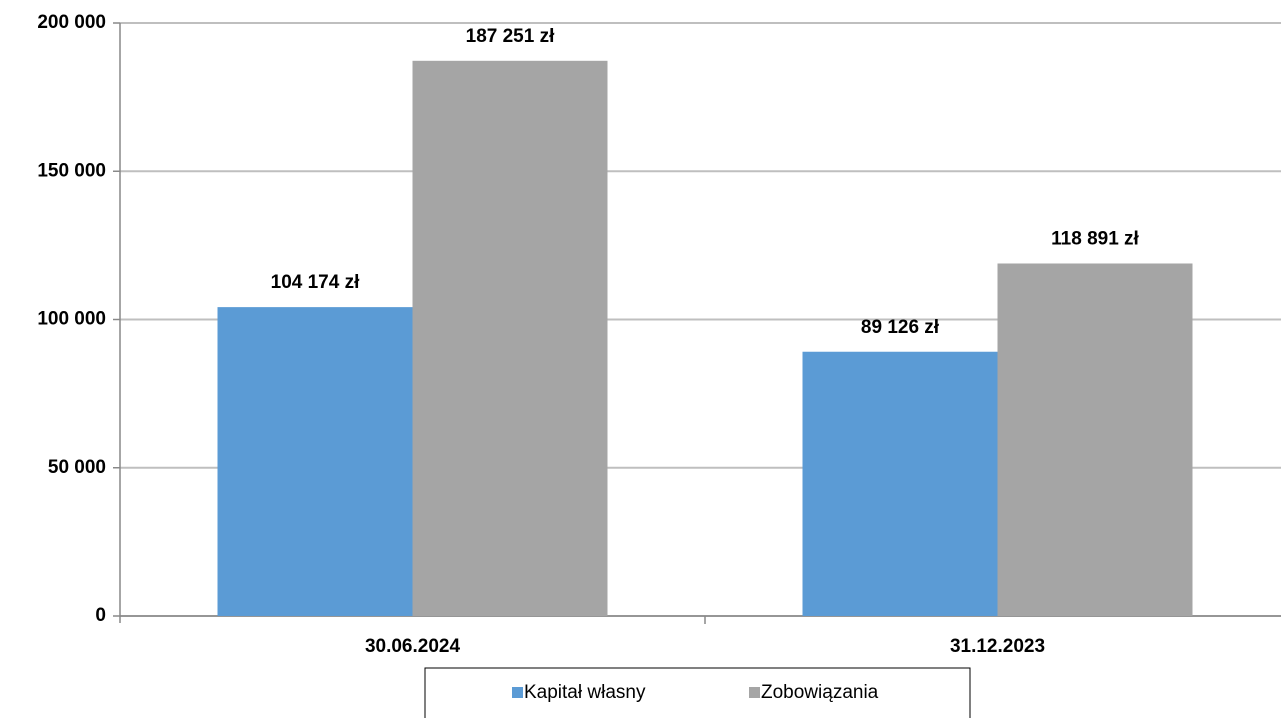  Describe the element at coordinates (100, 615) in the screenshot. I see `y-tick-label: 0` at that location.